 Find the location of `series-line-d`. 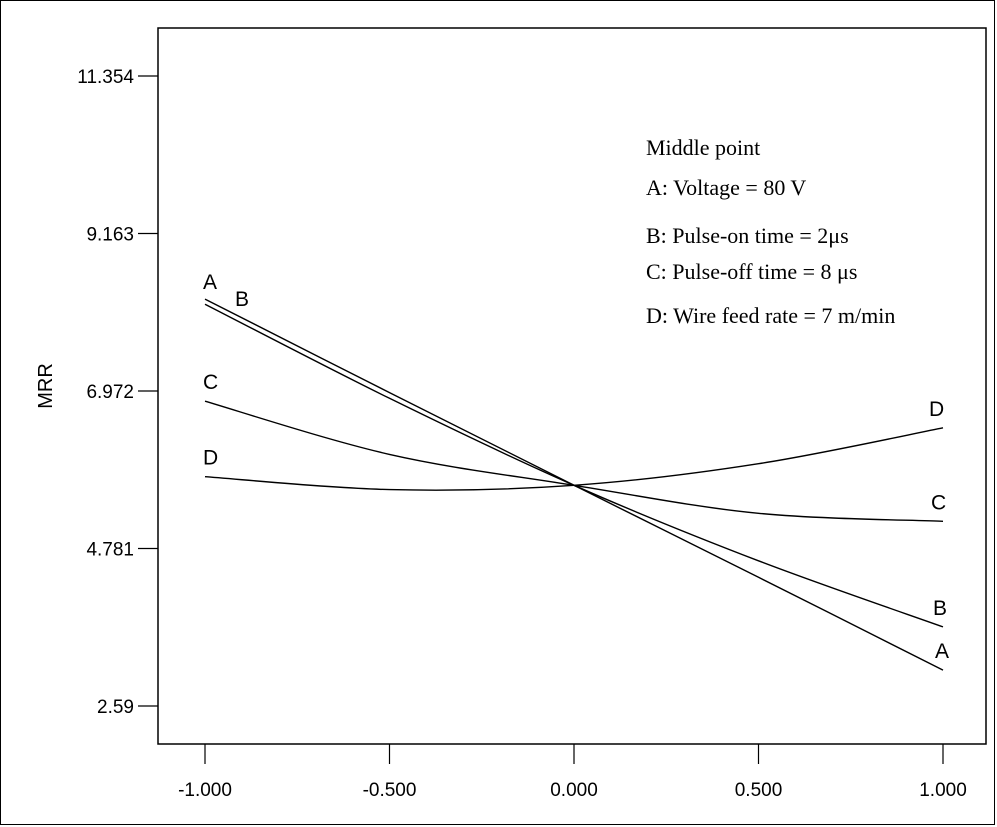

series-line-d is located at coordinates (574, 459).